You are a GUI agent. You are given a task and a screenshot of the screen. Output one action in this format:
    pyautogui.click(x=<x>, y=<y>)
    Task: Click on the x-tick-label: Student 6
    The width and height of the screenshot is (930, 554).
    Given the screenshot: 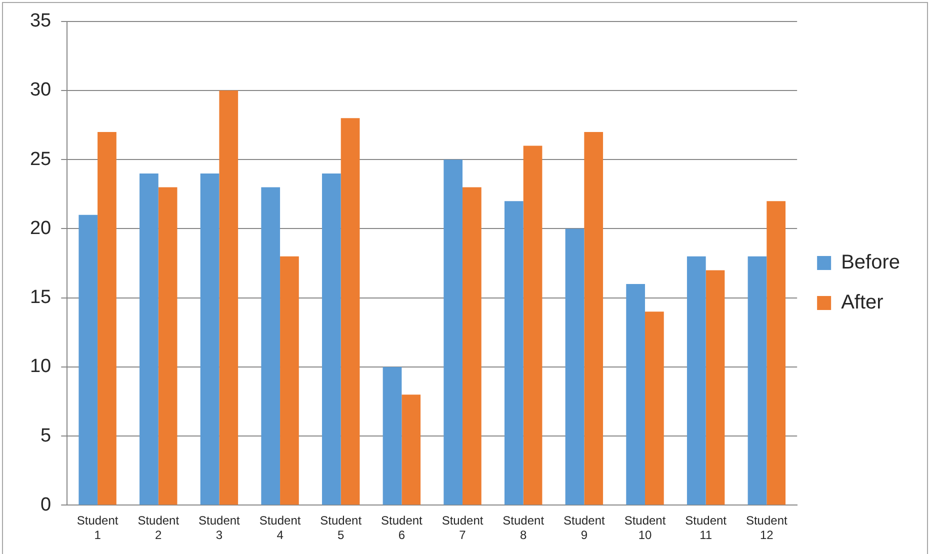 What is the action you would take?
    pyautogui.click(x=402, y=528)
    